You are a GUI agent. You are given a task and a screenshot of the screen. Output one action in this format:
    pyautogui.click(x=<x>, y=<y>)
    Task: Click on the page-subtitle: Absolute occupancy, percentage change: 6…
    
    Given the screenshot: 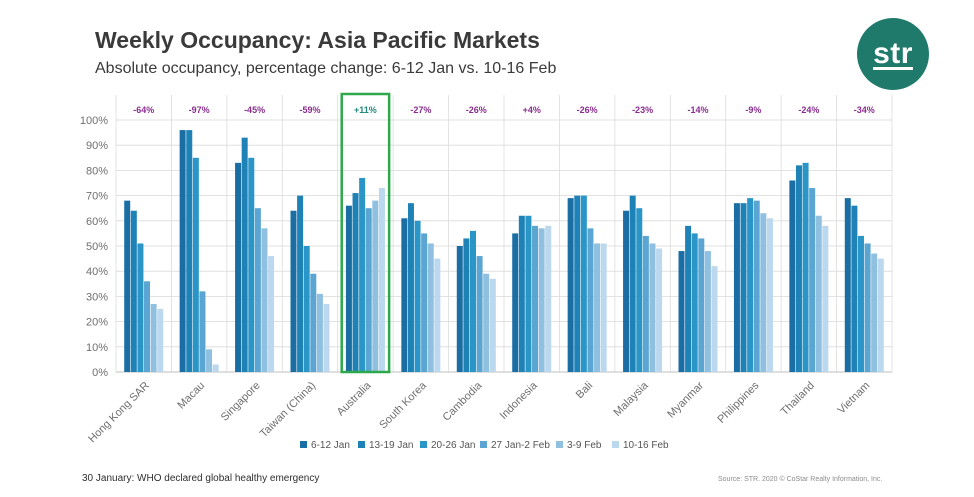 What is the action you would take?
    pyautogui.click(x=326, y=68)
    